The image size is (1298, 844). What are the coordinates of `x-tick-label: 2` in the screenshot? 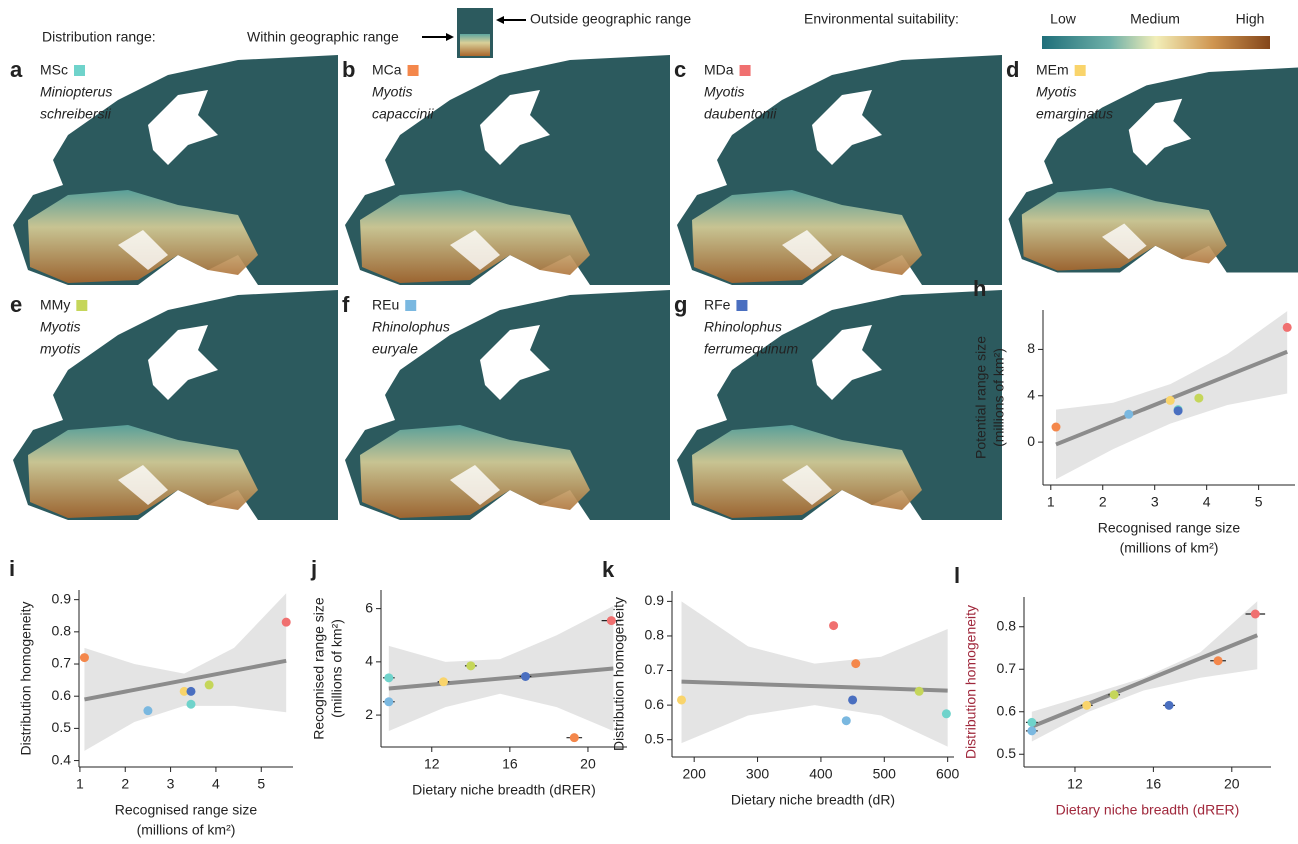 It's located at (125, 784).